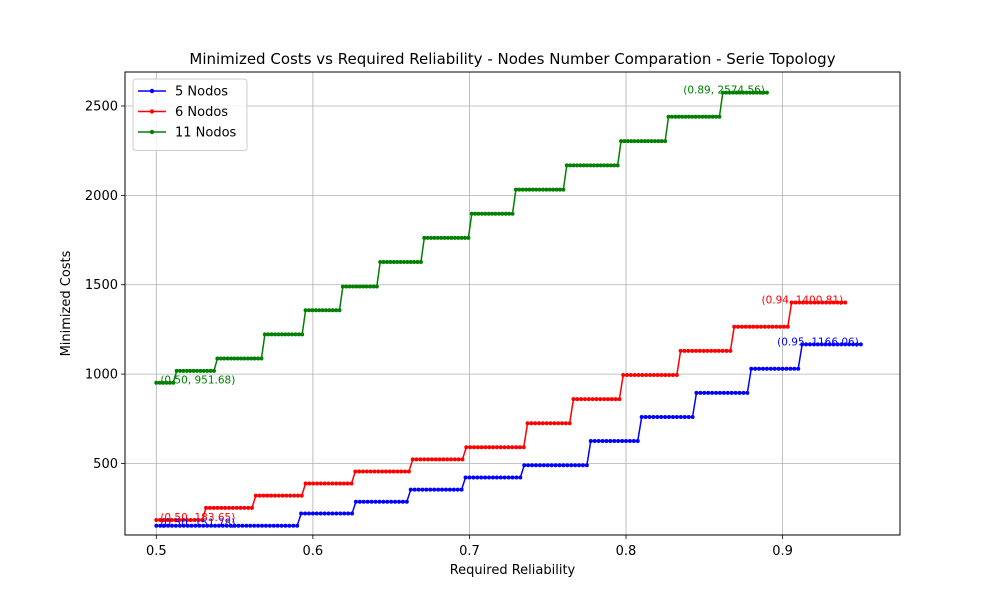 This screenshot has width=1000, height=600. What do you see at coordinates (152, 91) in the screenshot?
I see `legend-marker` at bounding box center [152, 91].